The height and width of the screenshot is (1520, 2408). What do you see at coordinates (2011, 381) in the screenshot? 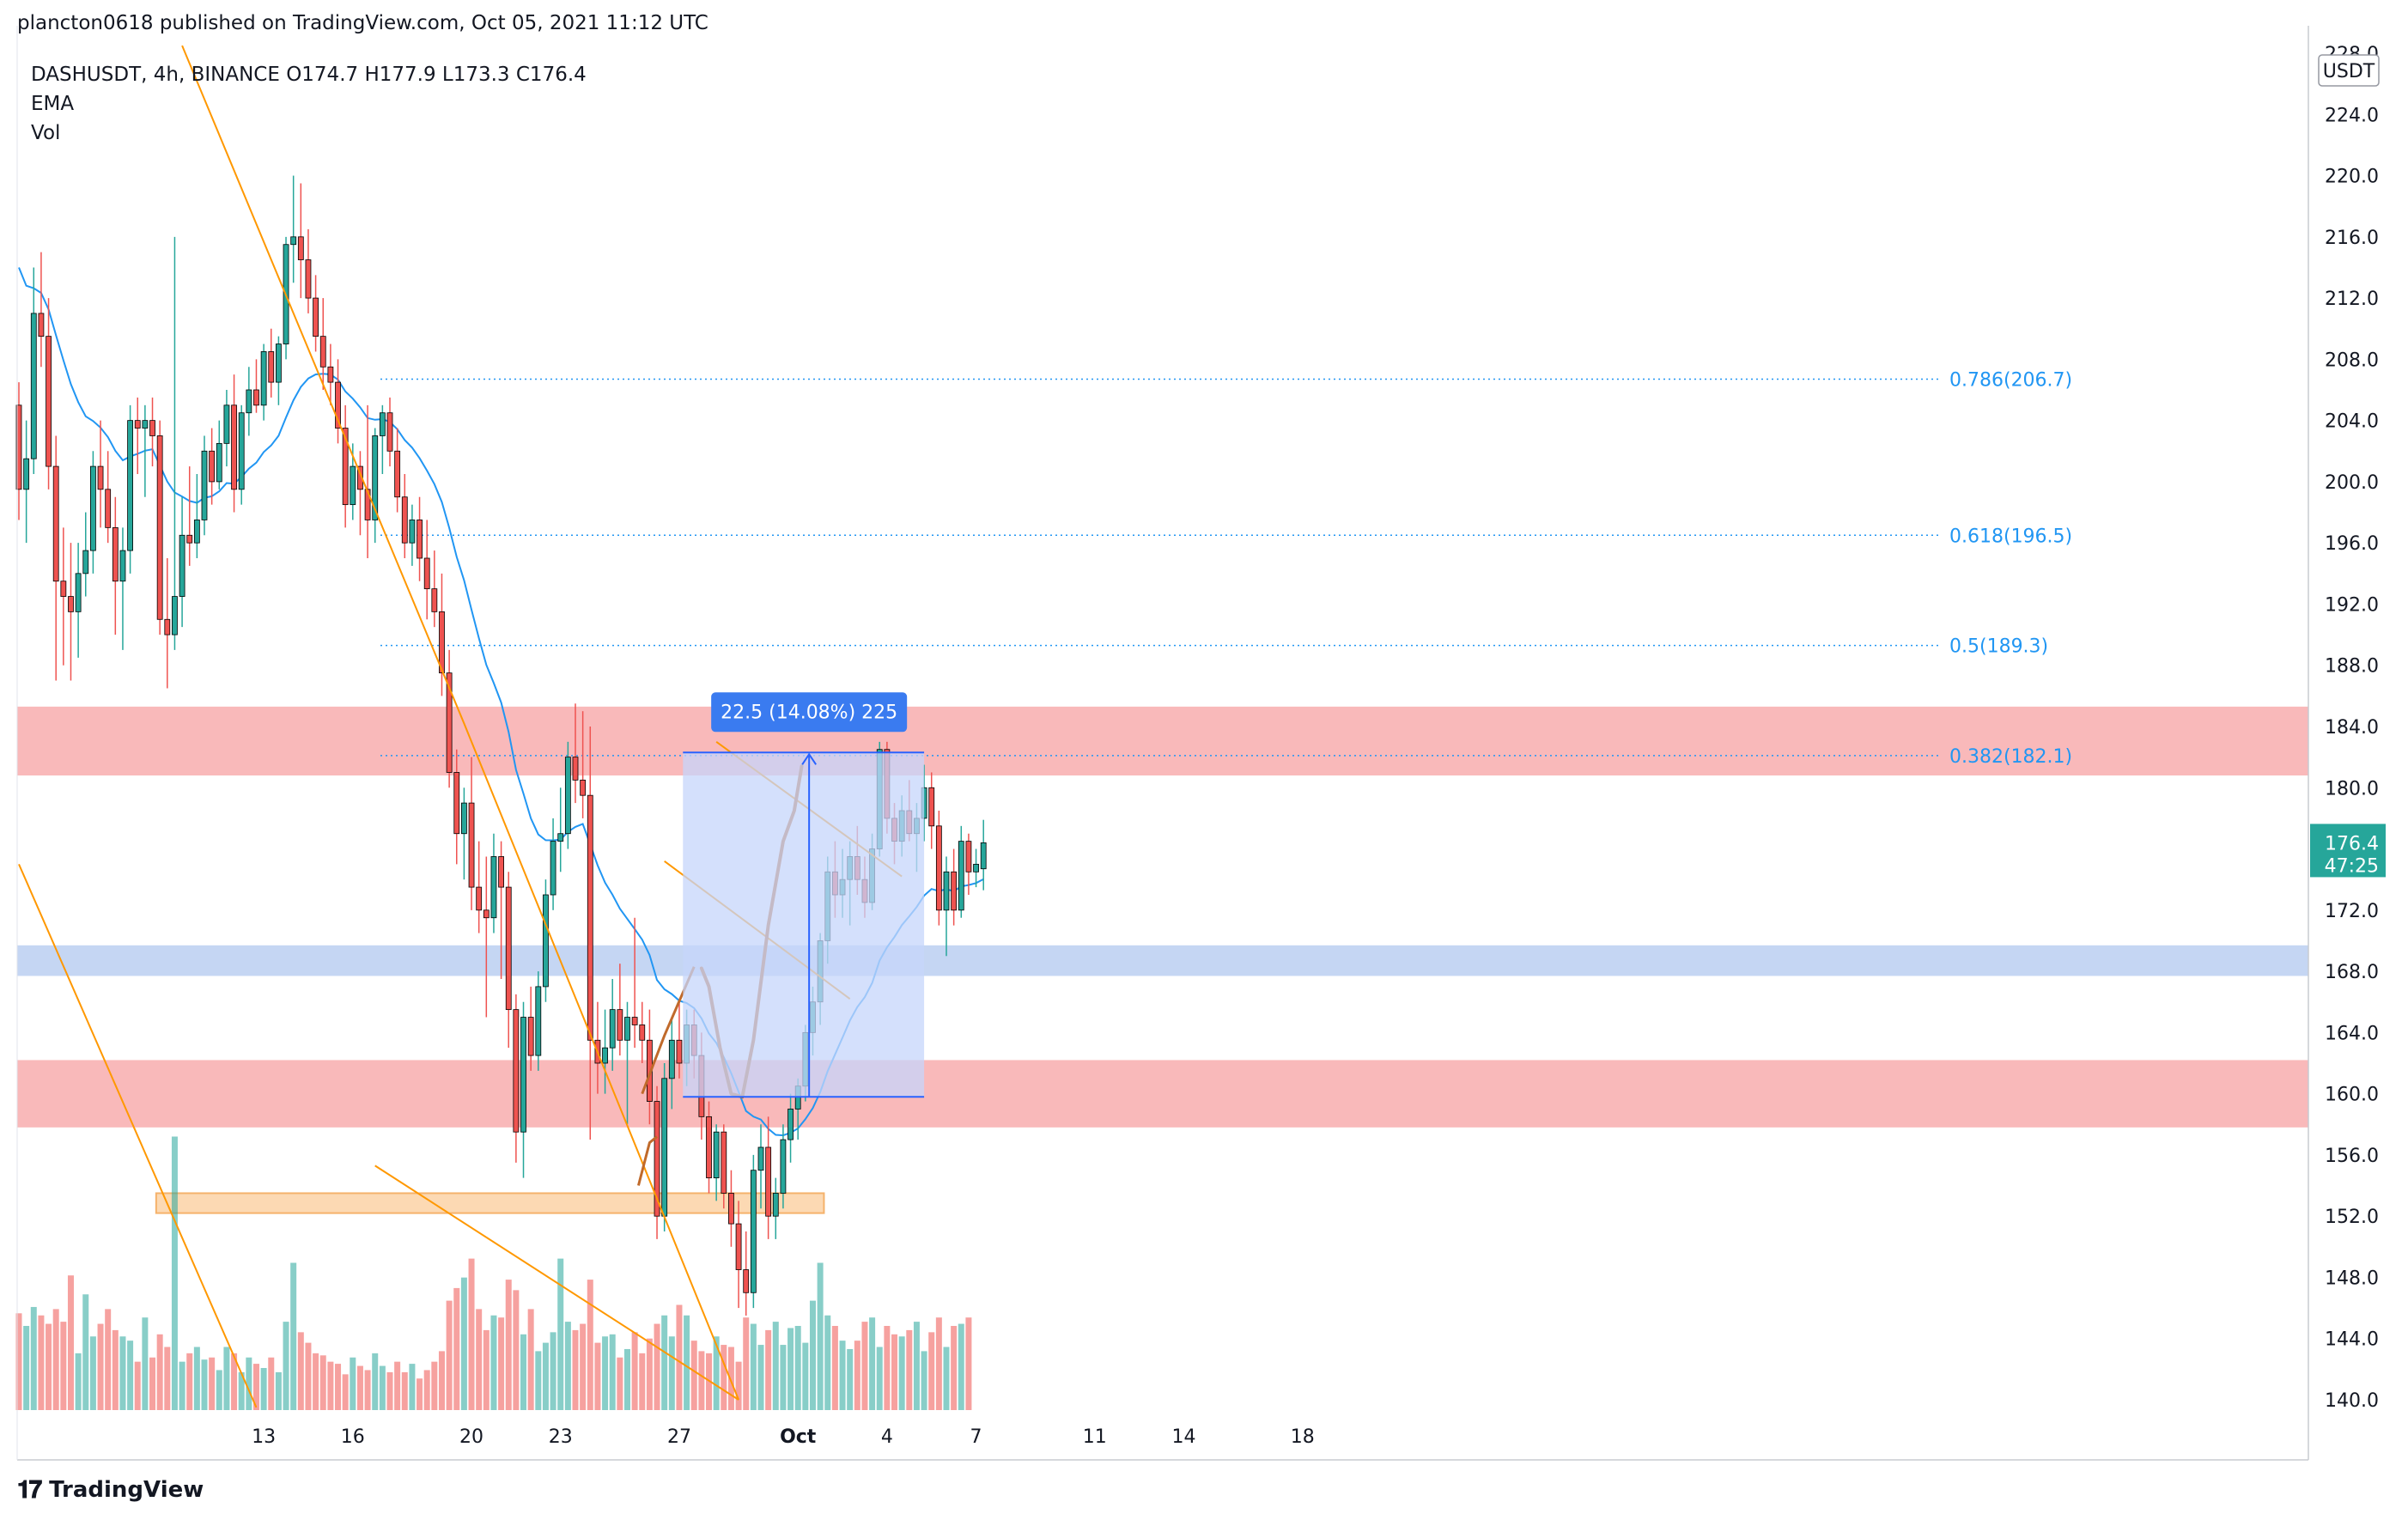
I see `fib-label: 0.786(206.7)` at bounding box center [2011, 381].